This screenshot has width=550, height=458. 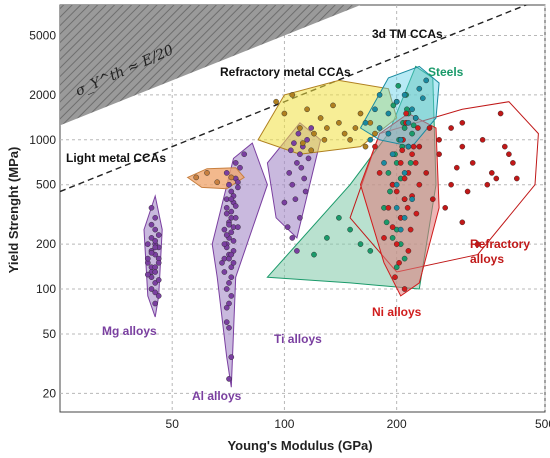 I want to click on label-mg-alloys: Mg alloys, so click(x=129, y=331).